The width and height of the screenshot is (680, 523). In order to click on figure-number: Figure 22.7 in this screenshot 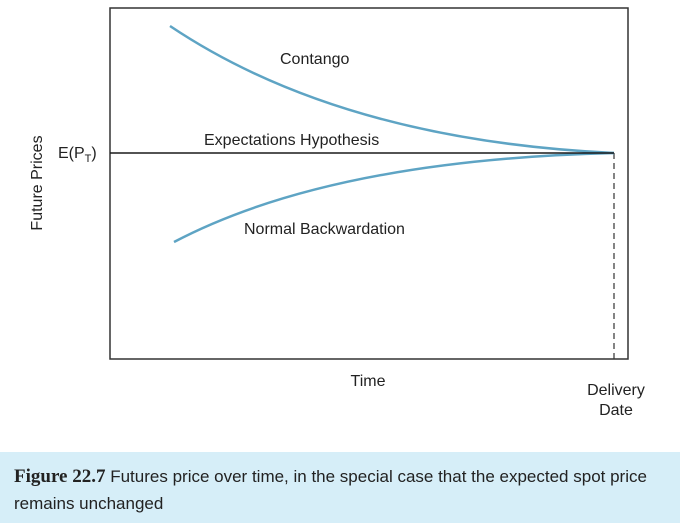, I will do `click(60, 476)`.